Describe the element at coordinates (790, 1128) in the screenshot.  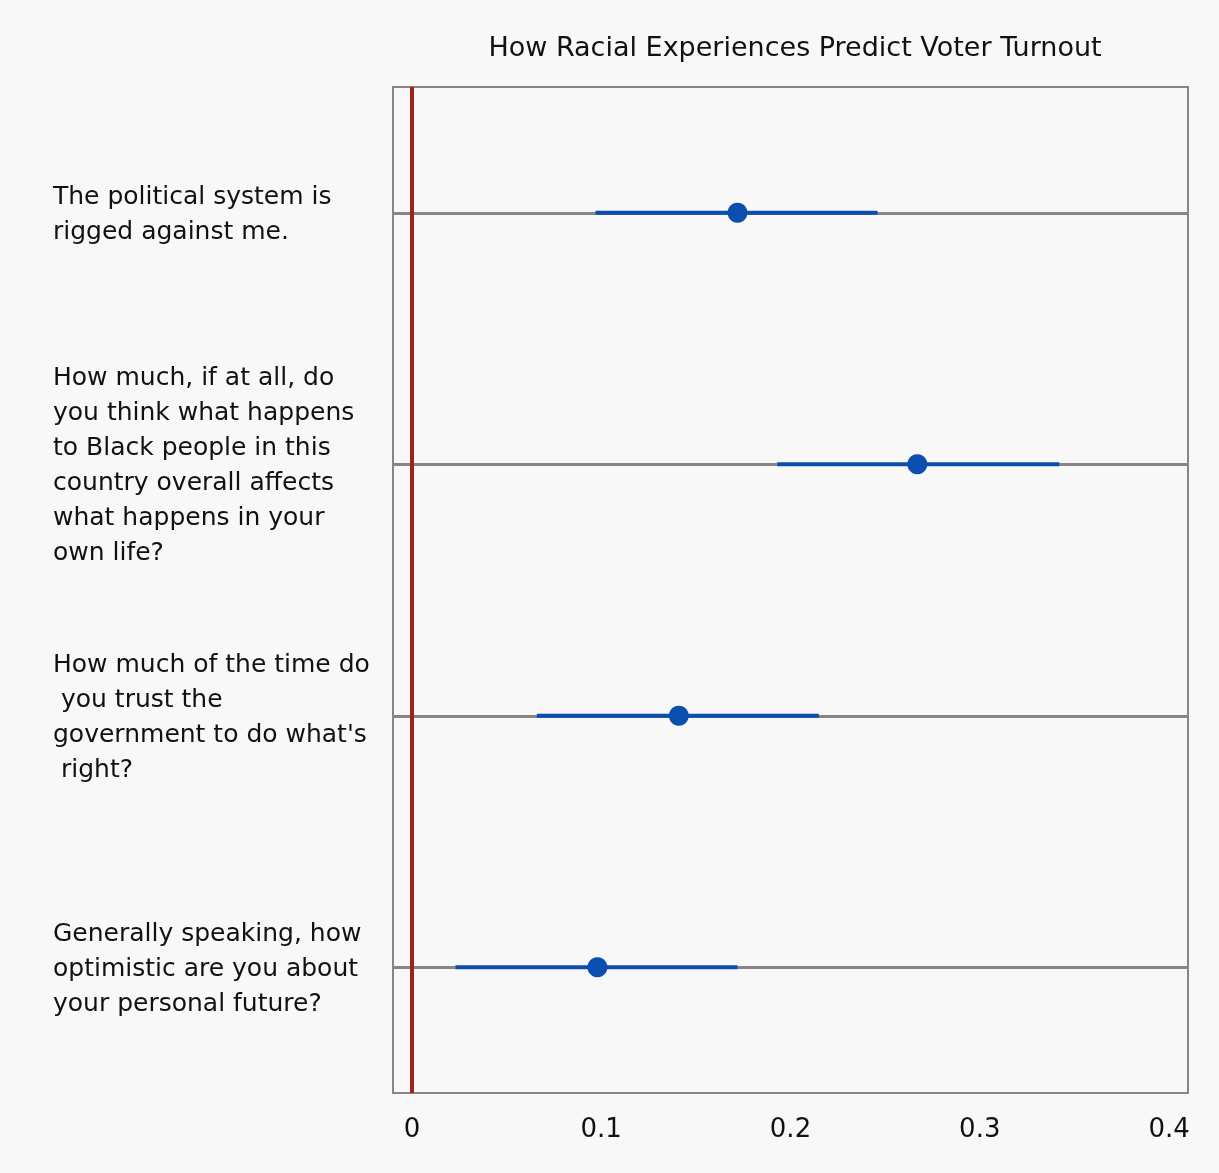
I see `x-tick-label: 0.2` at that location.